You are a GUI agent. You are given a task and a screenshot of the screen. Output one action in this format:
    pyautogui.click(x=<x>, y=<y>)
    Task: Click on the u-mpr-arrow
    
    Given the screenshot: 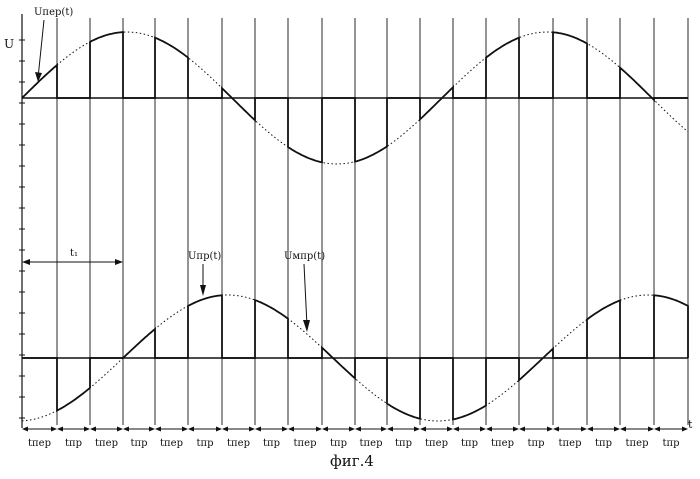 What is the action you would take?
    pyautogui.click(x=305, y=295)
    